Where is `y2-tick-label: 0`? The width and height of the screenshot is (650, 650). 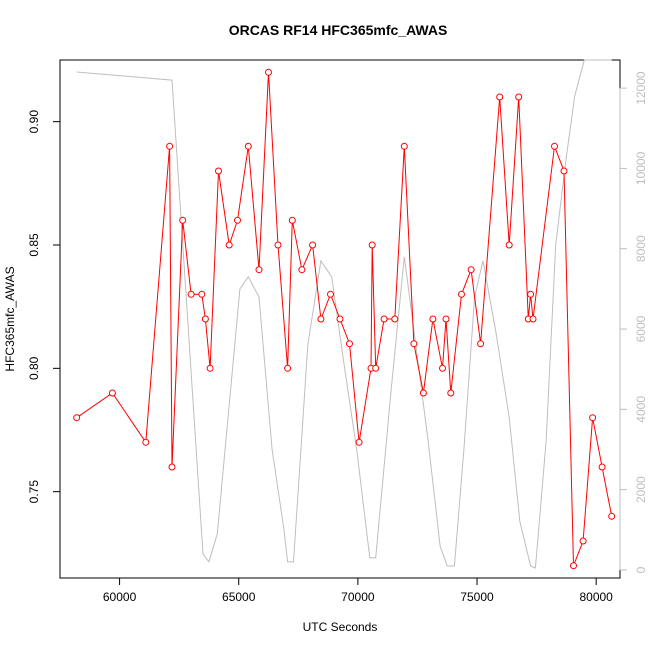
y2-tick-label: 0 is located at coordinates (641, 569).